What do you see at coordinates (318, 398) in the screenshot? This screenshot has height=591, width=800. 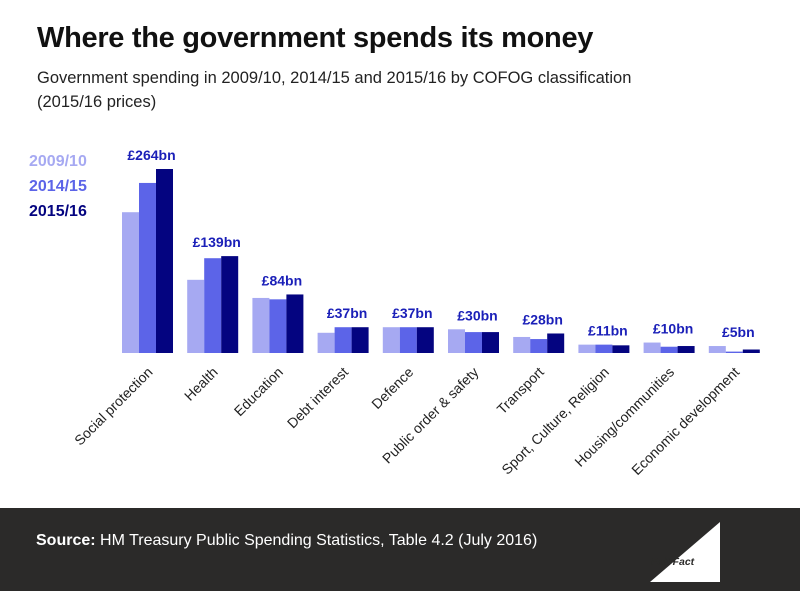 I see `category-label: Debt interest` at bounding box center [318, 398].